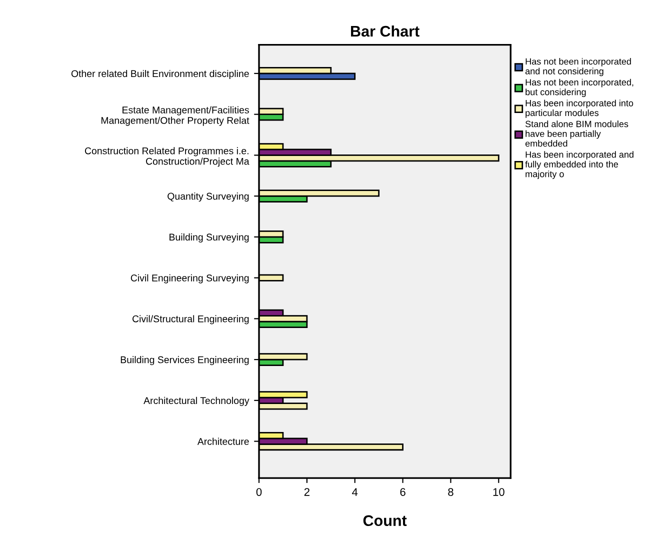  Describe the element at coordinates (385, 520) in the screenshot. I see `x-axis-title: Count` at that location.